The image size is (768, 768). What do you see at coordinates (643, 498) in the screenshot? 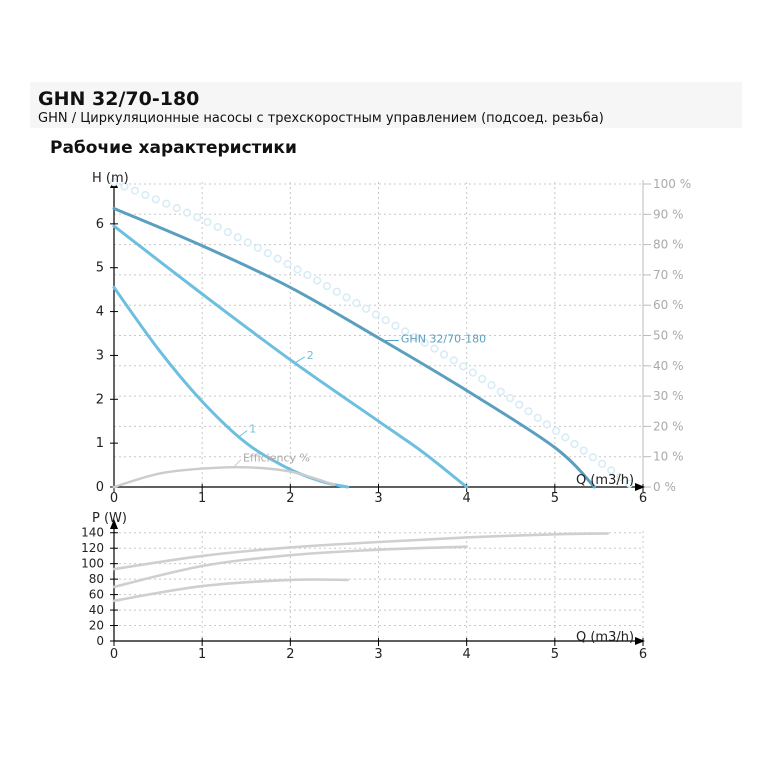
I see `h-x-tick-label: 6` at bounding box center [643, 498].